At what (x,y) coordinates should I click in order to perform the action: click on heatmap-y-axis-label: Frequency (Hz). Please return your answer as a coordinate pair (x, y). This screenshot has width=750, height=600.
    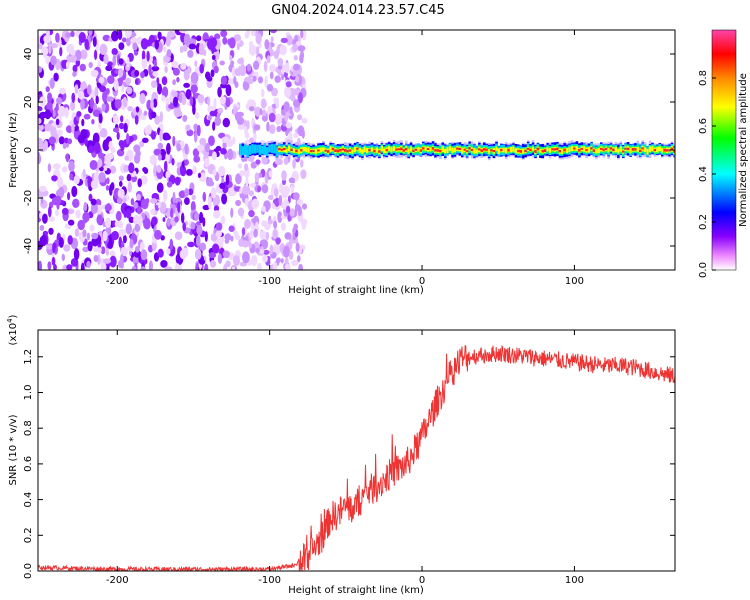
    Looking at the image, I should click on (13, 150).